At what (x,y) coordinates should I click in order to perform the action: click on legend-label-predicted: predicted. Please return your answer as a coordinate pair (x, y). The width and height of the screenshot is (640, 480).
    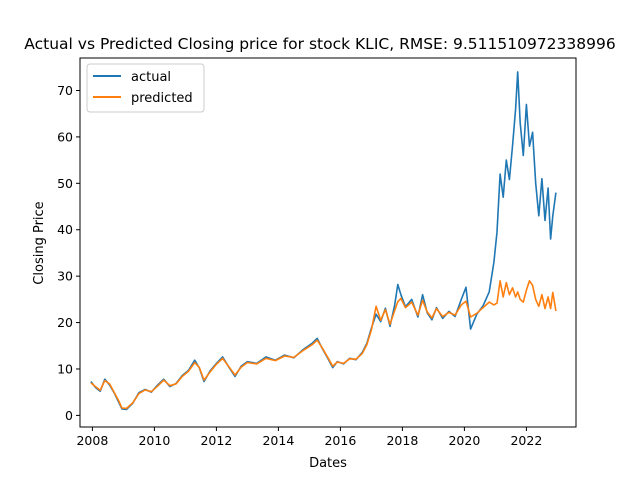
    Looking at the image, I should click on (162, 98).